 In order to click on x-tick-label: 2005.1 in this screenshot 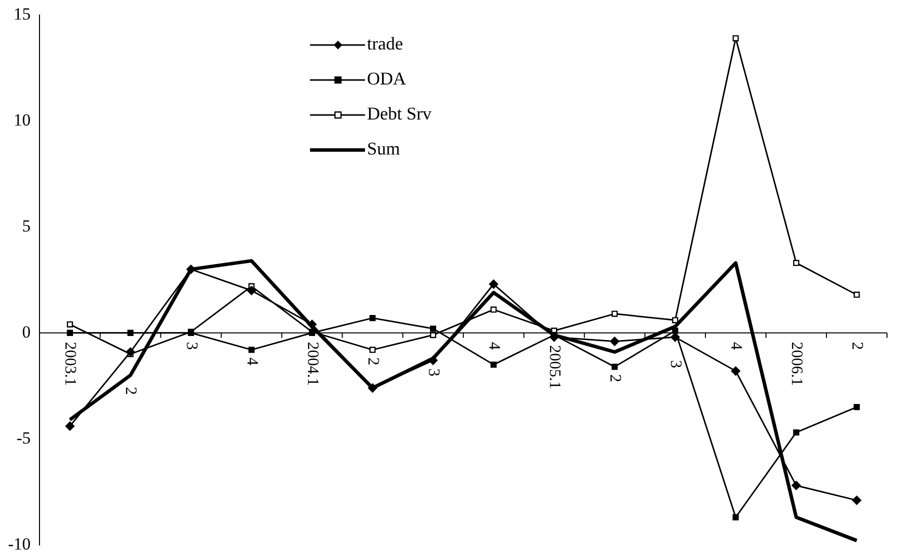, I will do `click(554, 367)`.